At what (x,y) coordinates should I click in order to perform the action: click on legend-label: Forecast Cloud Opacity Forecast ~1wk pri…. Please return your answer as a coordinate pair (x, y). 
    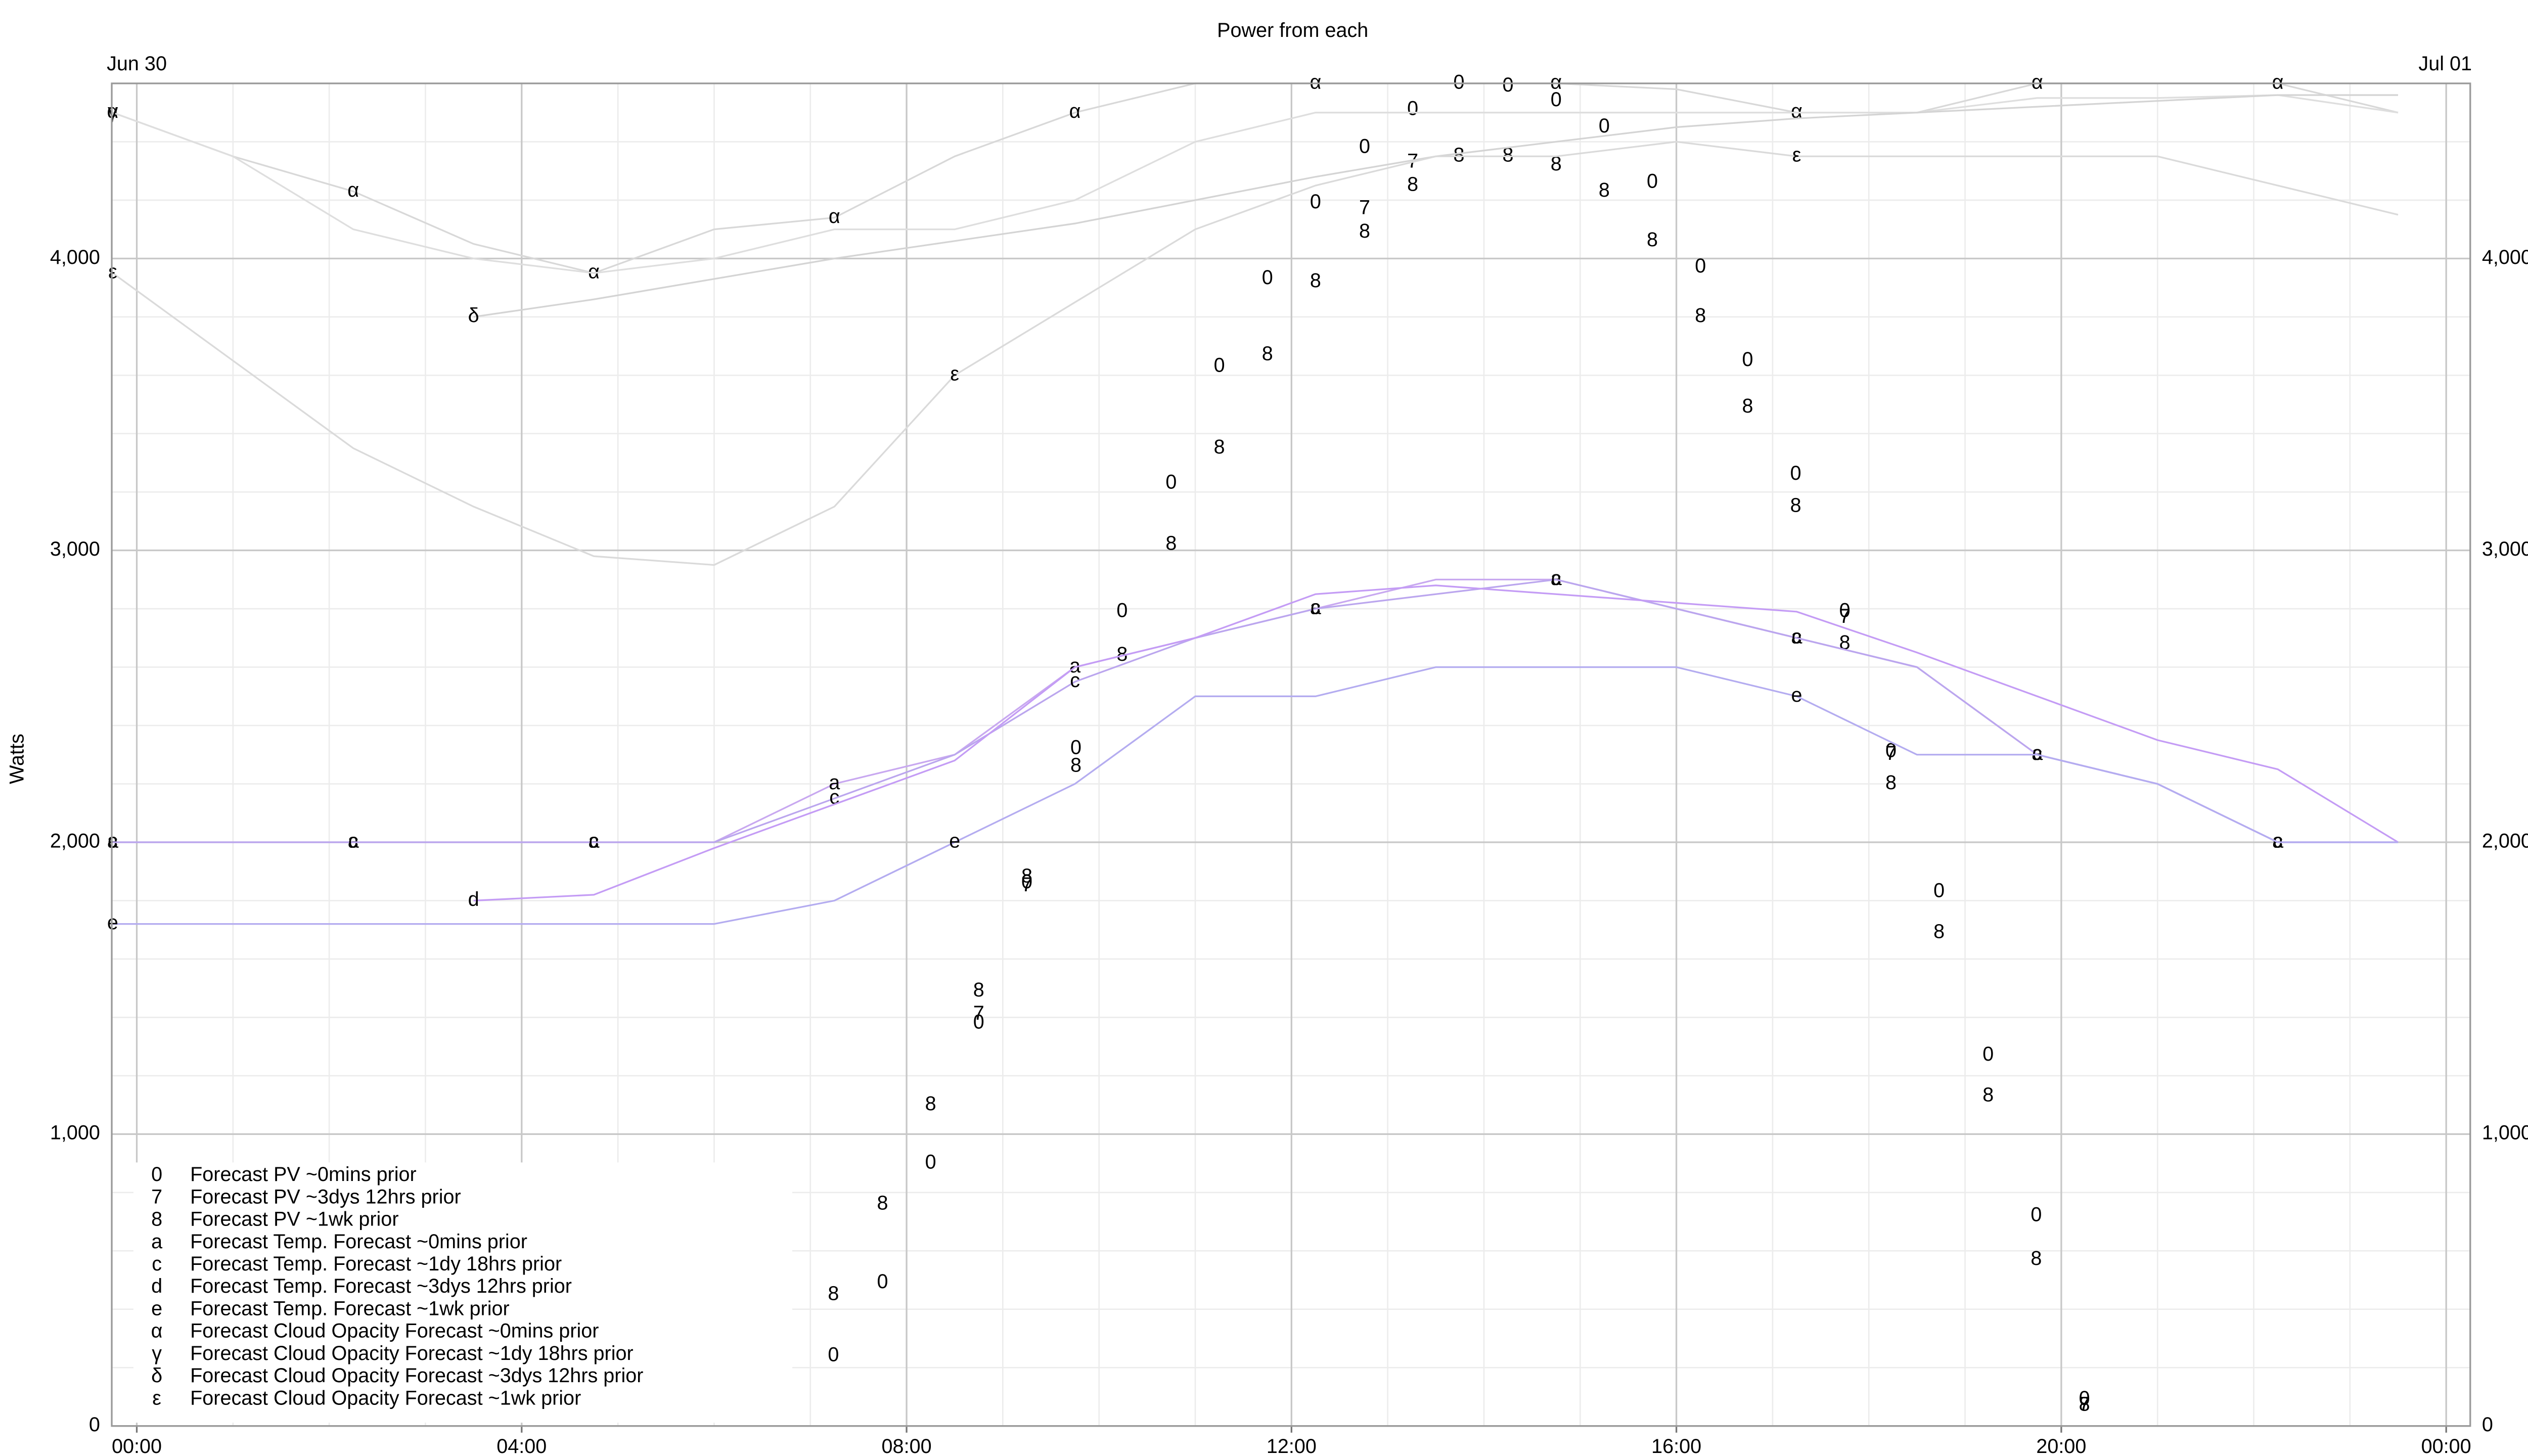
    Looking at the image, I should click on (386, 1398).